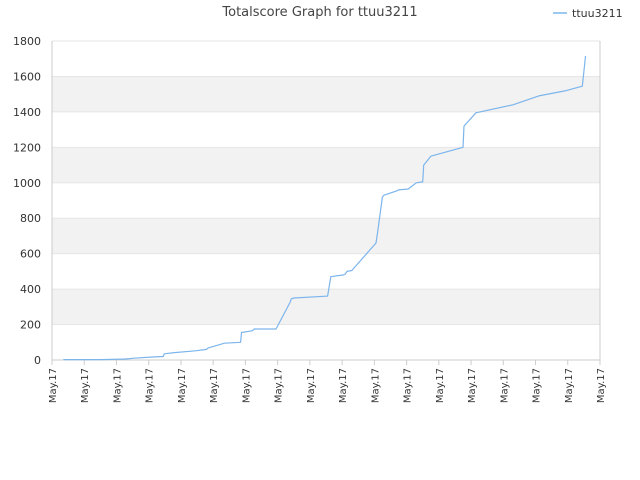  Describe the element at coordinates (27, 183) in the screenshot. I see `y-tick-label: 1000` at that location.